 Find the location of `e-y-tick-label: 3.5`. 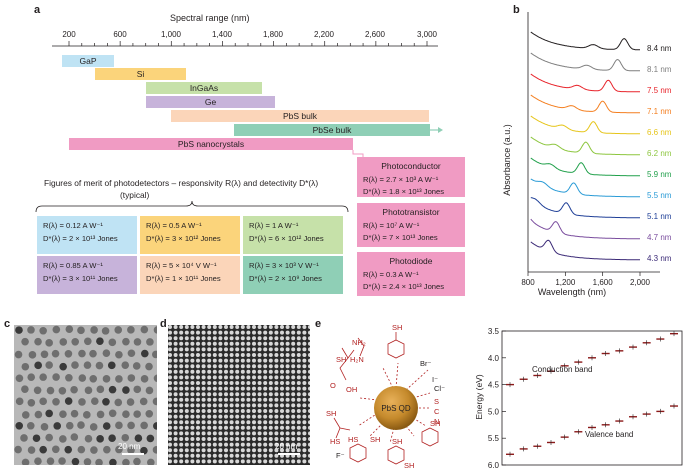

e-y-tick-label: 3.5 is located at coordinates (494, 331).